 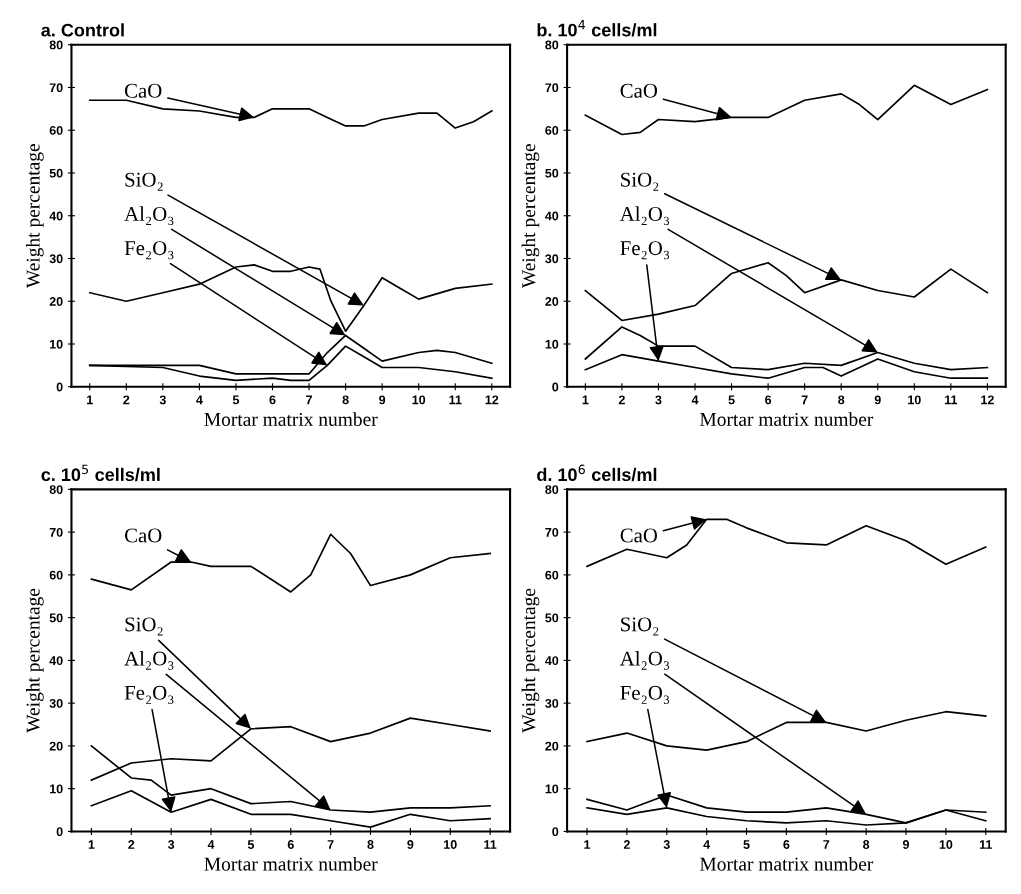 What do you see at coordinates (82, 30) in the screenshot?
I see `chart-title: a. Control` at bounding box center [82, 30].